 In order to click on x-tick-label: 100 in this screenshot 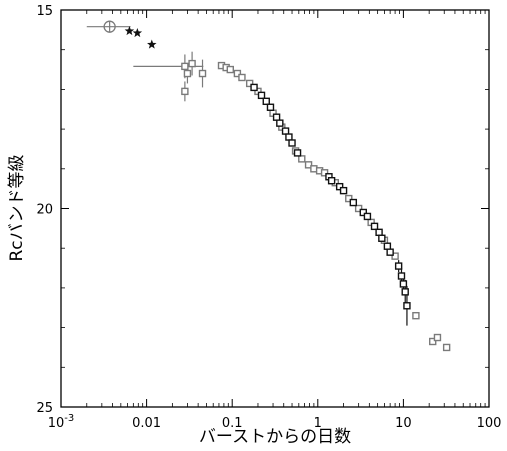, I will do `click(489, 423)`.